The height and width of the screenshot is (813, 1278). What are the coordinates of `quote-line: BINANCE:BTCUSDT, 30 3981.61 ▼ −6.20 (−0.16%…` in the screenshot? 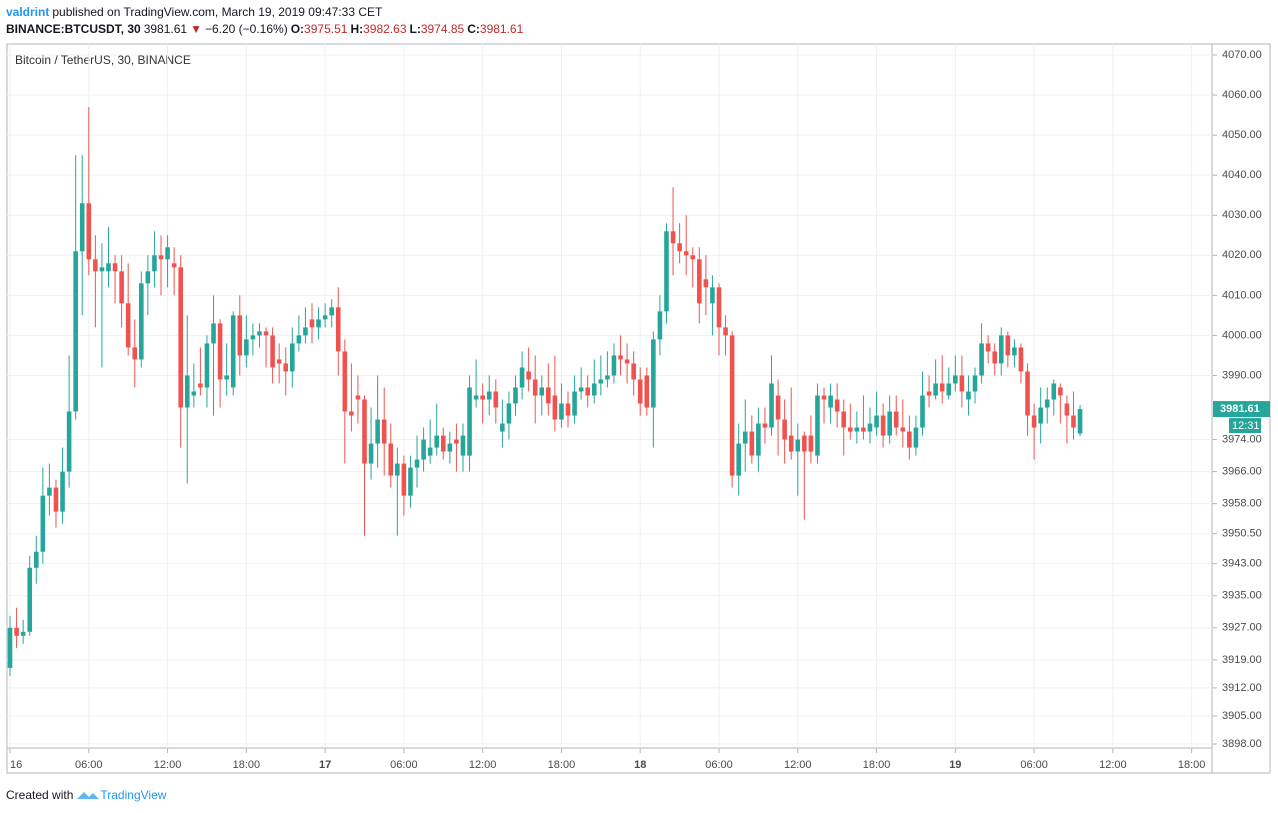 It's located at (266, 29).